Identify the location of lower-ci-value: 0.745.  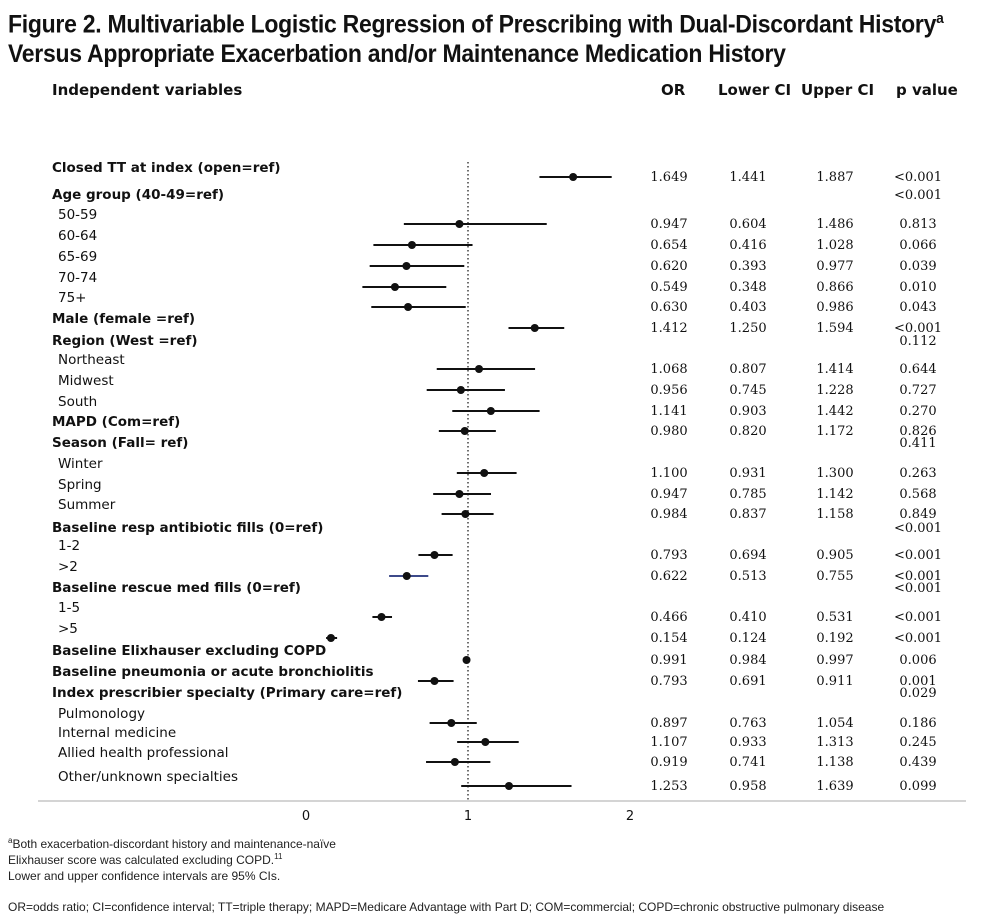
(747, 390).